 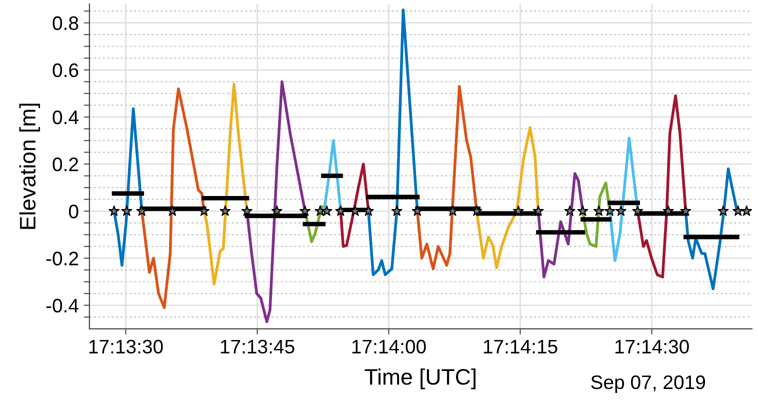 What do you see at coordinates (62, 305) in the screenshot?
I see `y-tick-label: -0.4` at bounding box center [62, 305].